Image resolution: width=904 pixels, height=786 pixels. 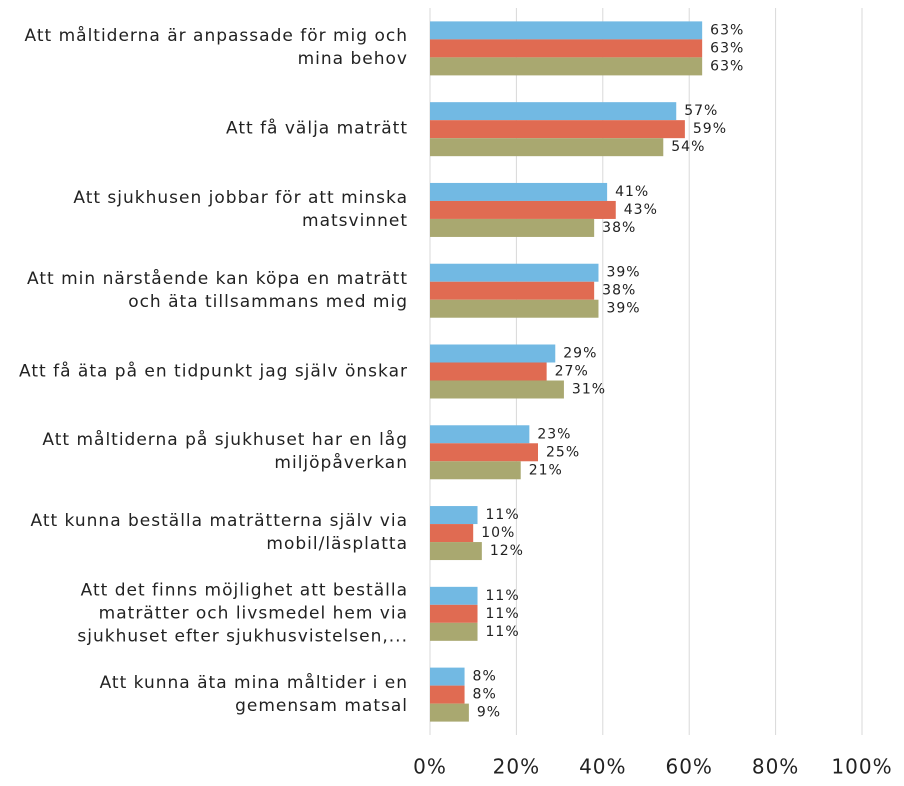 What do you see at coordinates (430, 767) in the screenshot?
I see `x-tick-label: 0%` at bounding box center [430, 767].